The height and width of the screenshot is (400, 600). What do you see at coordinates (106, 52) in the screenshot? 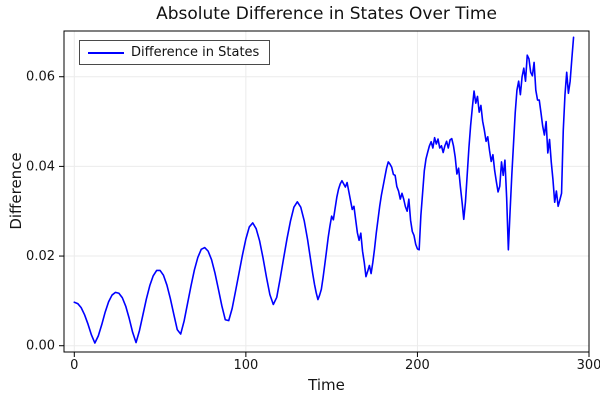
I see `legend-line-sample-icon` at bounding box center [106, 52].